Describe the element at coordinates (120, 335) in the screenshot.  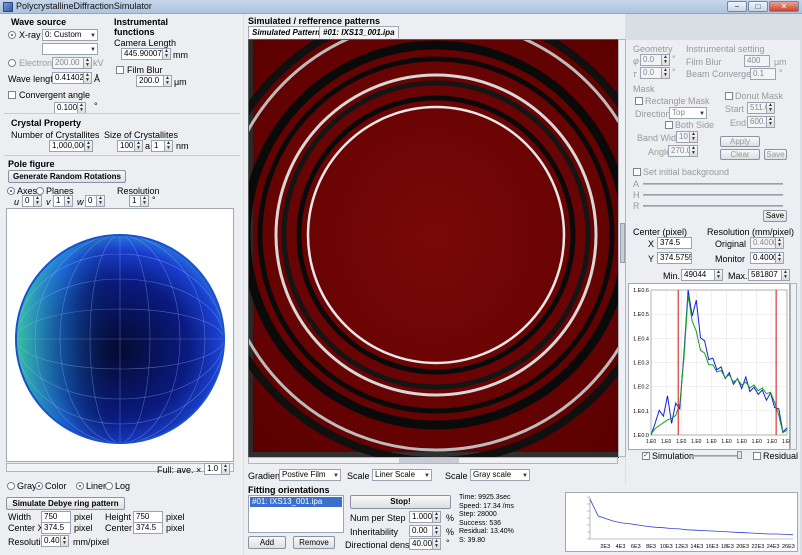
I see `pole-figure-canvas` at that location.